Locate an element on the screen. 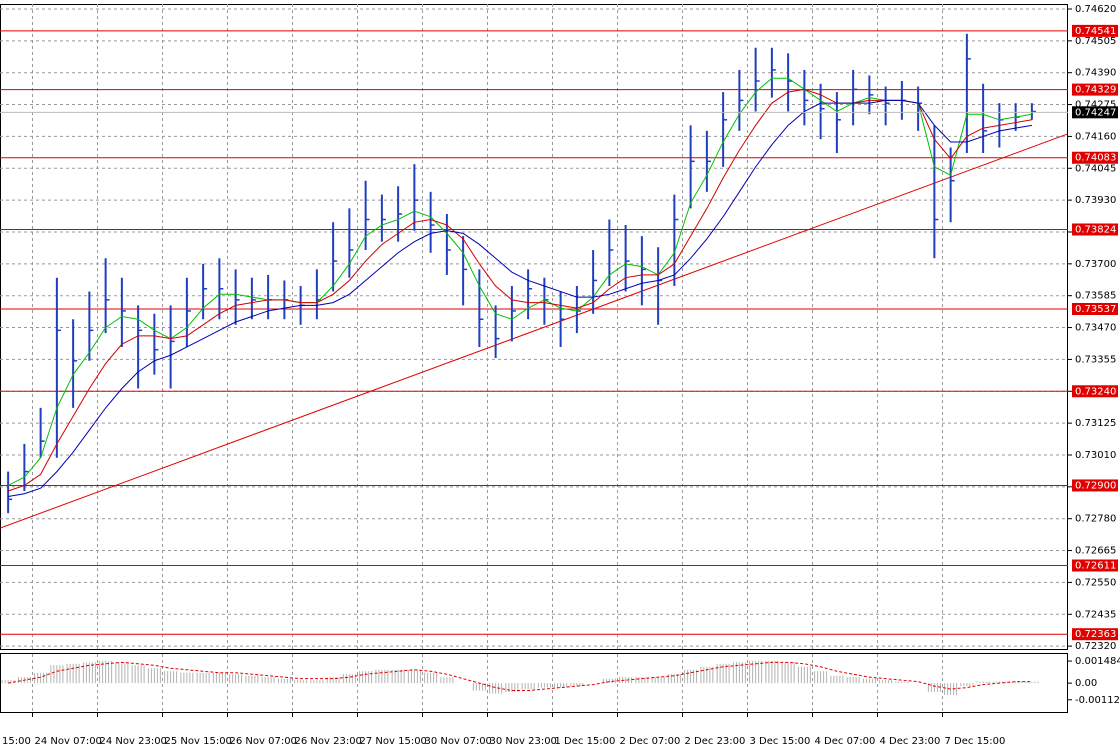  osc-signal is located at coordinates (520, 676).